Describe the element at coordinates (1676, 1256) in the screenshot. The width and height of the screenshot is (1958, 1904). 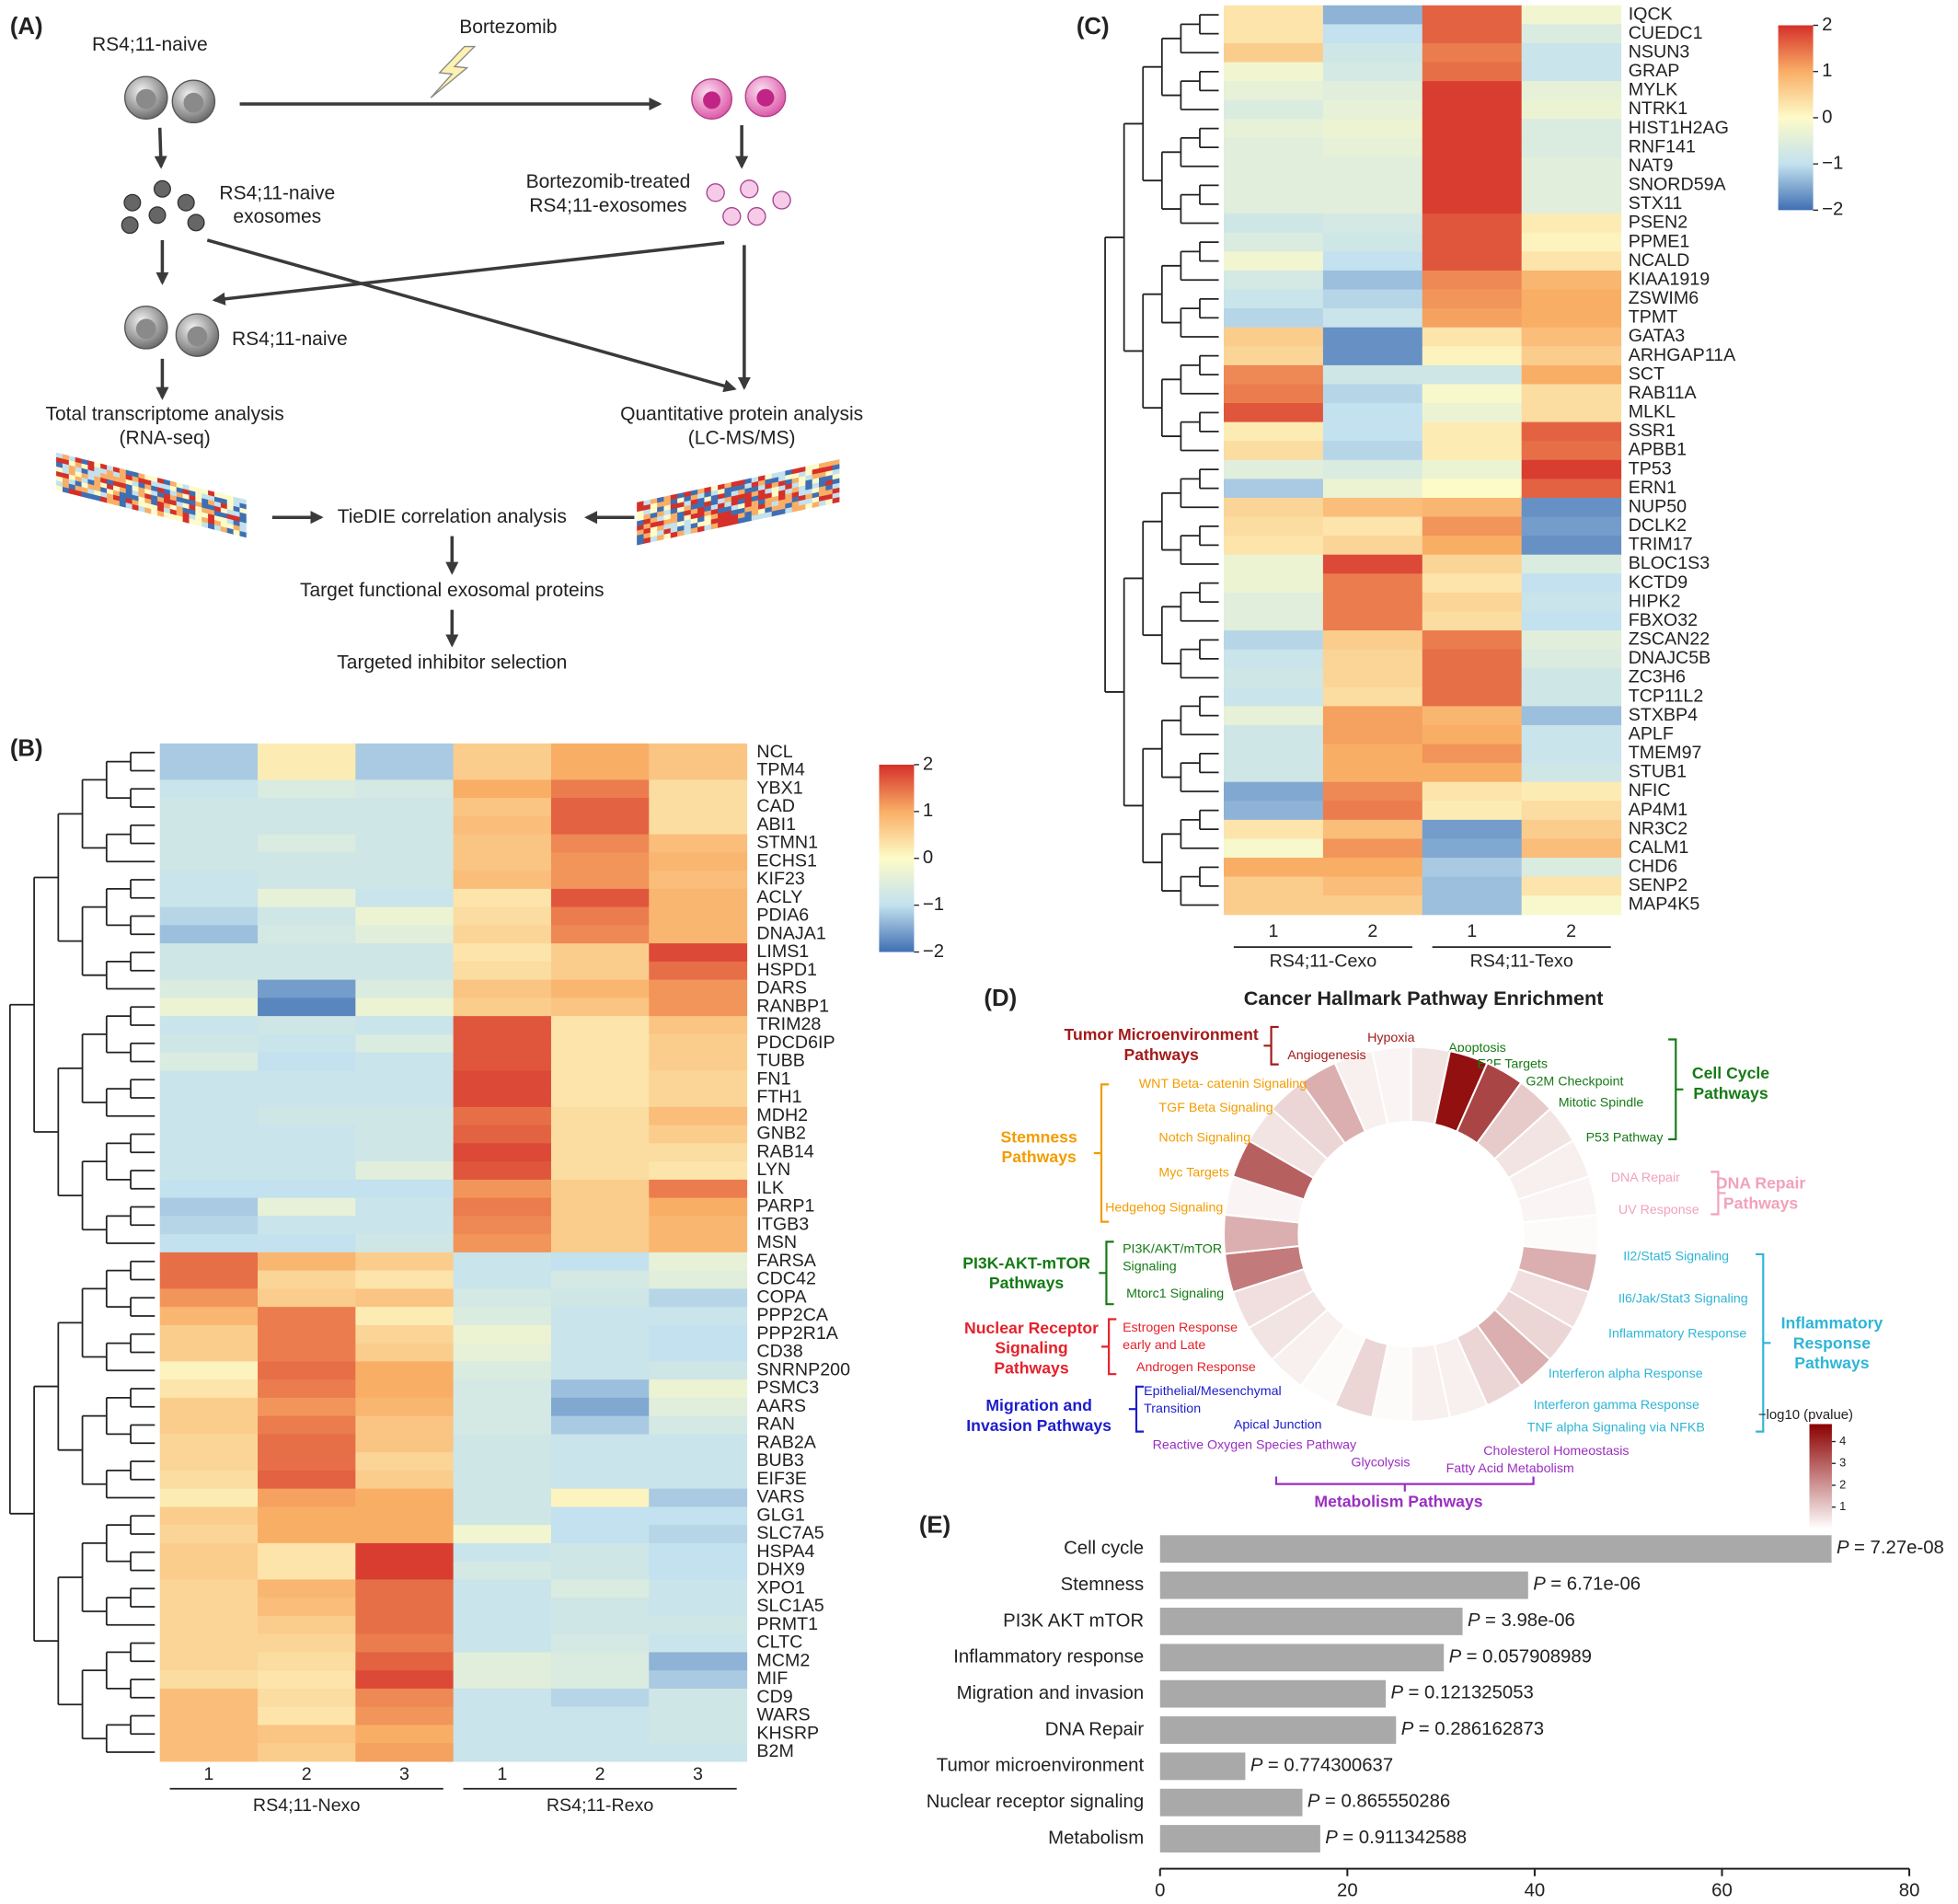
I see `category-label: Il2/Stat5 Signaling` at that location.